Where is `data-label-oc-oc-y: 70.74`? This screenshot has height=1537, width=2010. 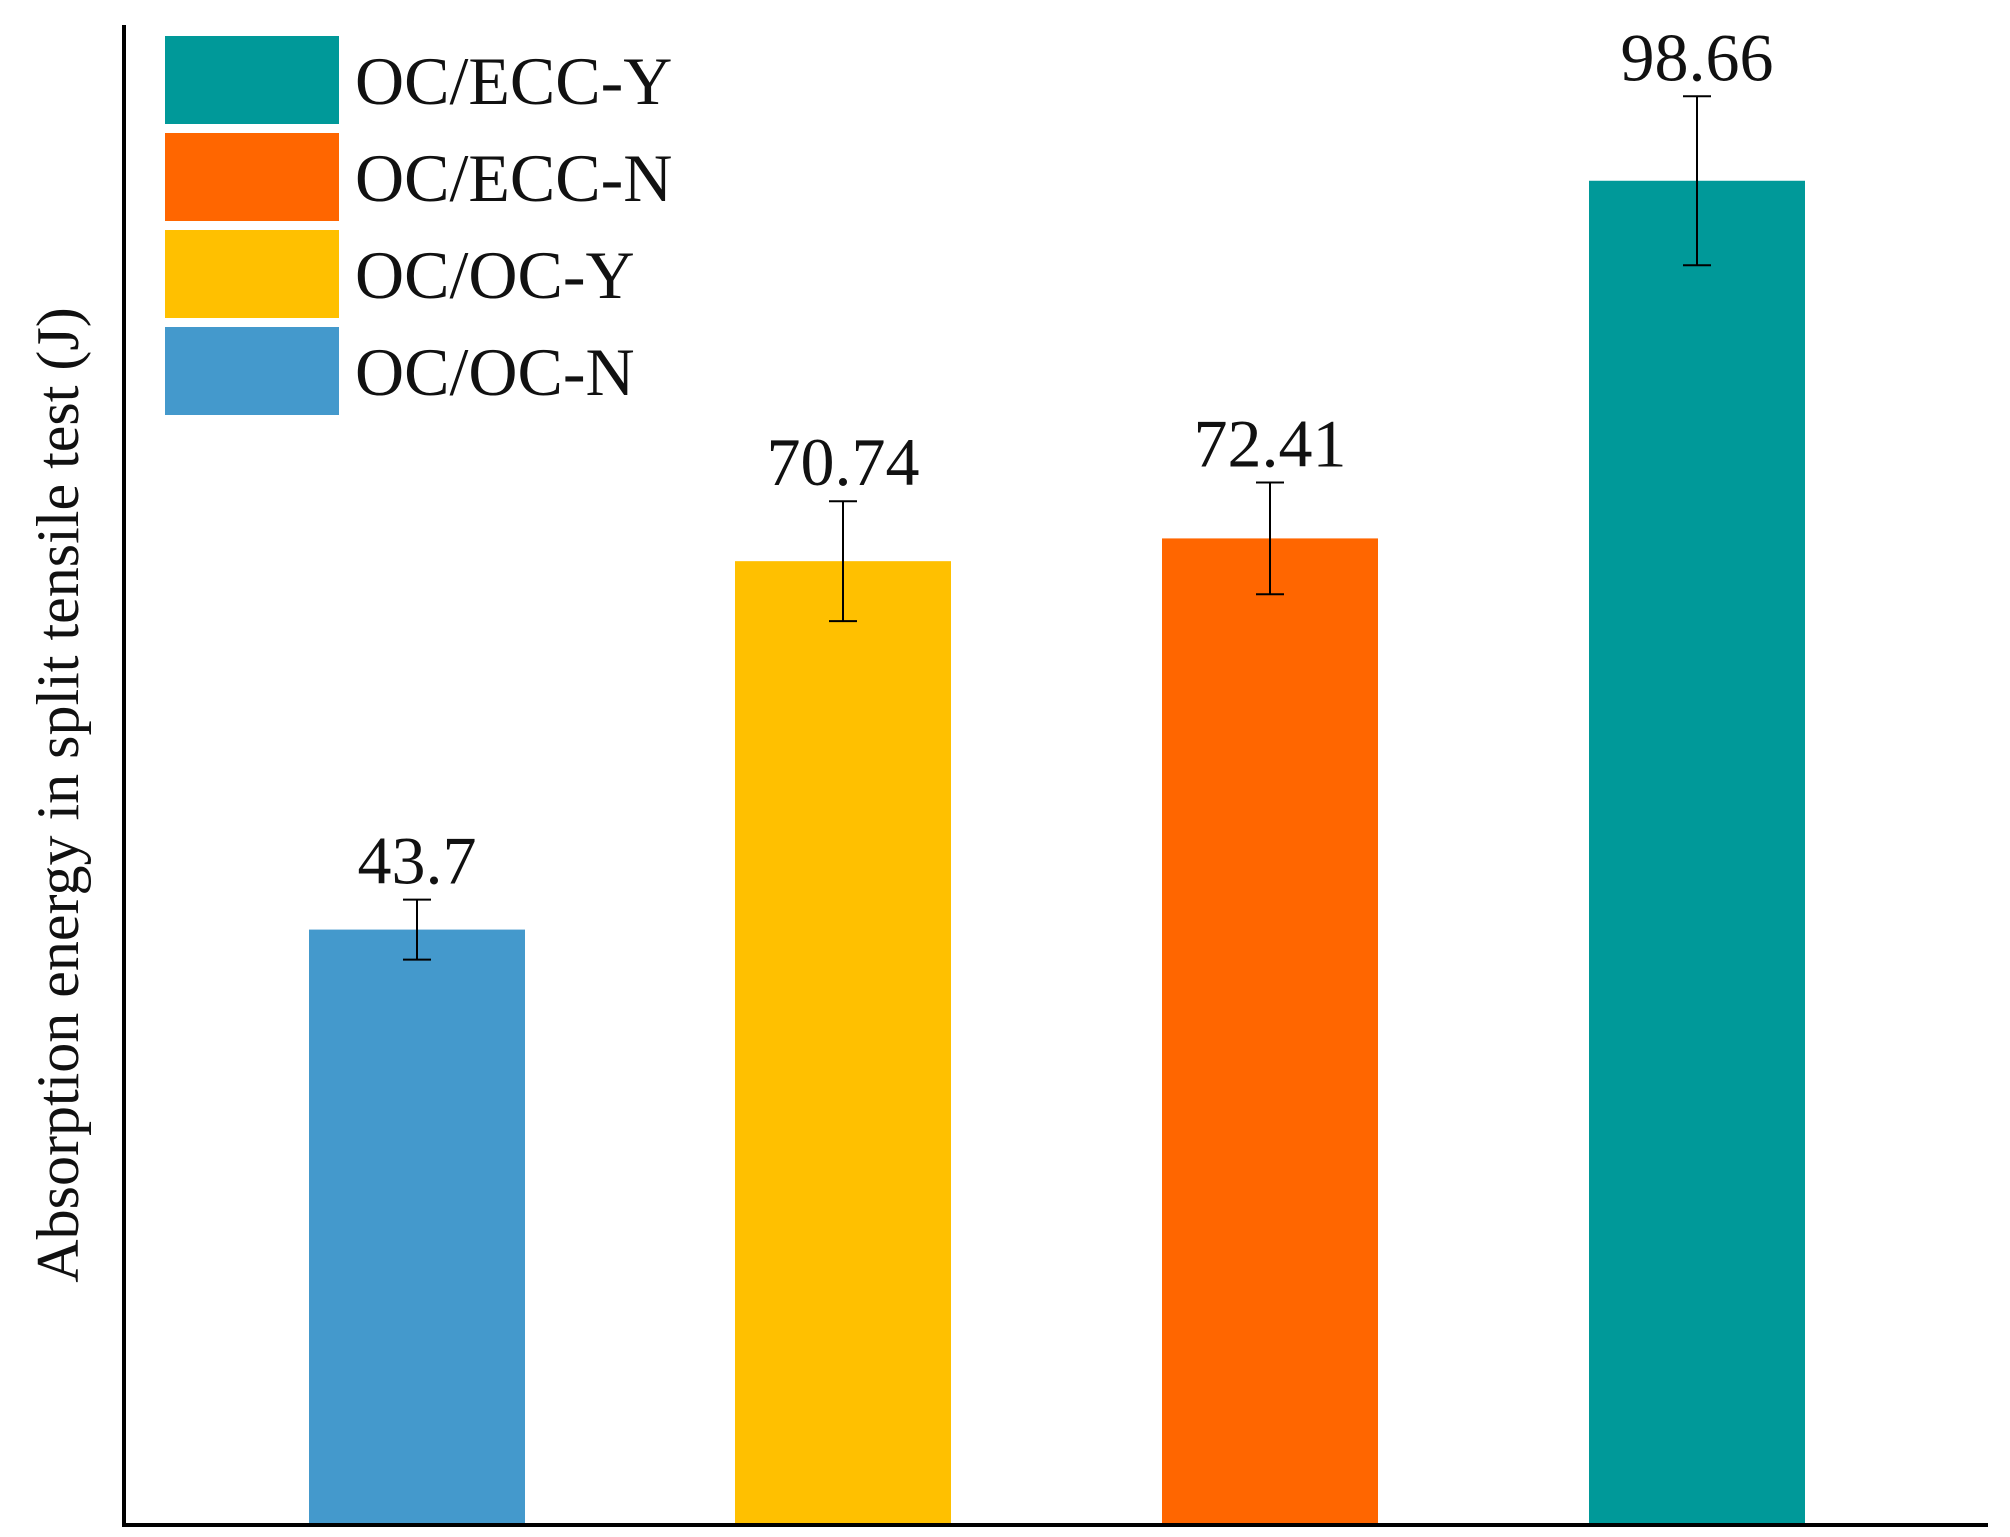 data-label-oc-oc-y: 70.74 is located at coordinates (843, 462).